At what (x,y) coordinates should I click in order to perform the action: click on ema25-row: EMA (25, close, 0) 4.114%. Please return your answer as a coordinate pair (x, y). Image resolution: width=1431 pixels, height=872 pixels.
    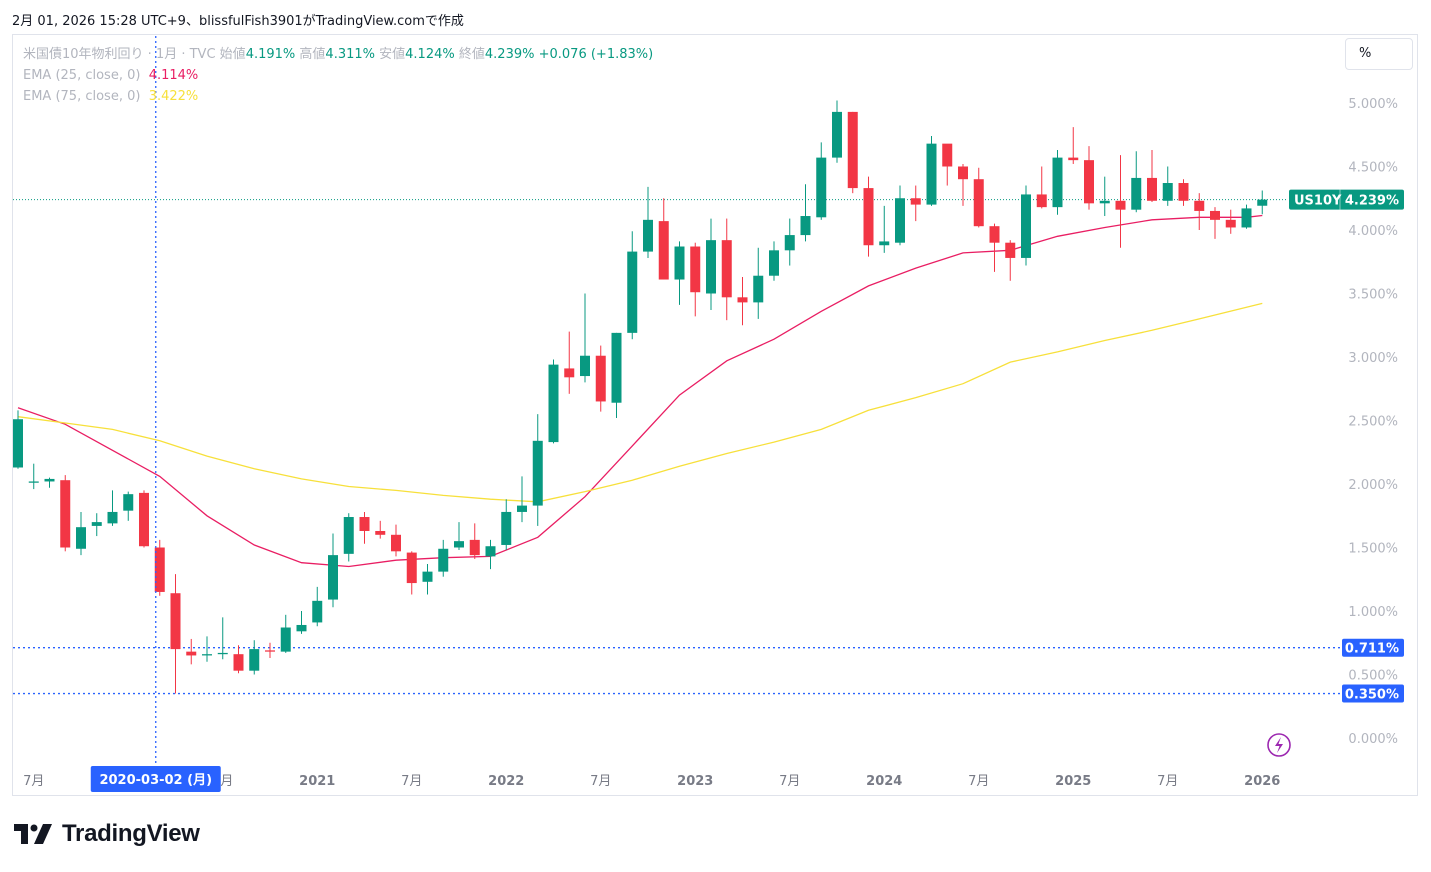
    Looking at the image, I should click on (338, 75).